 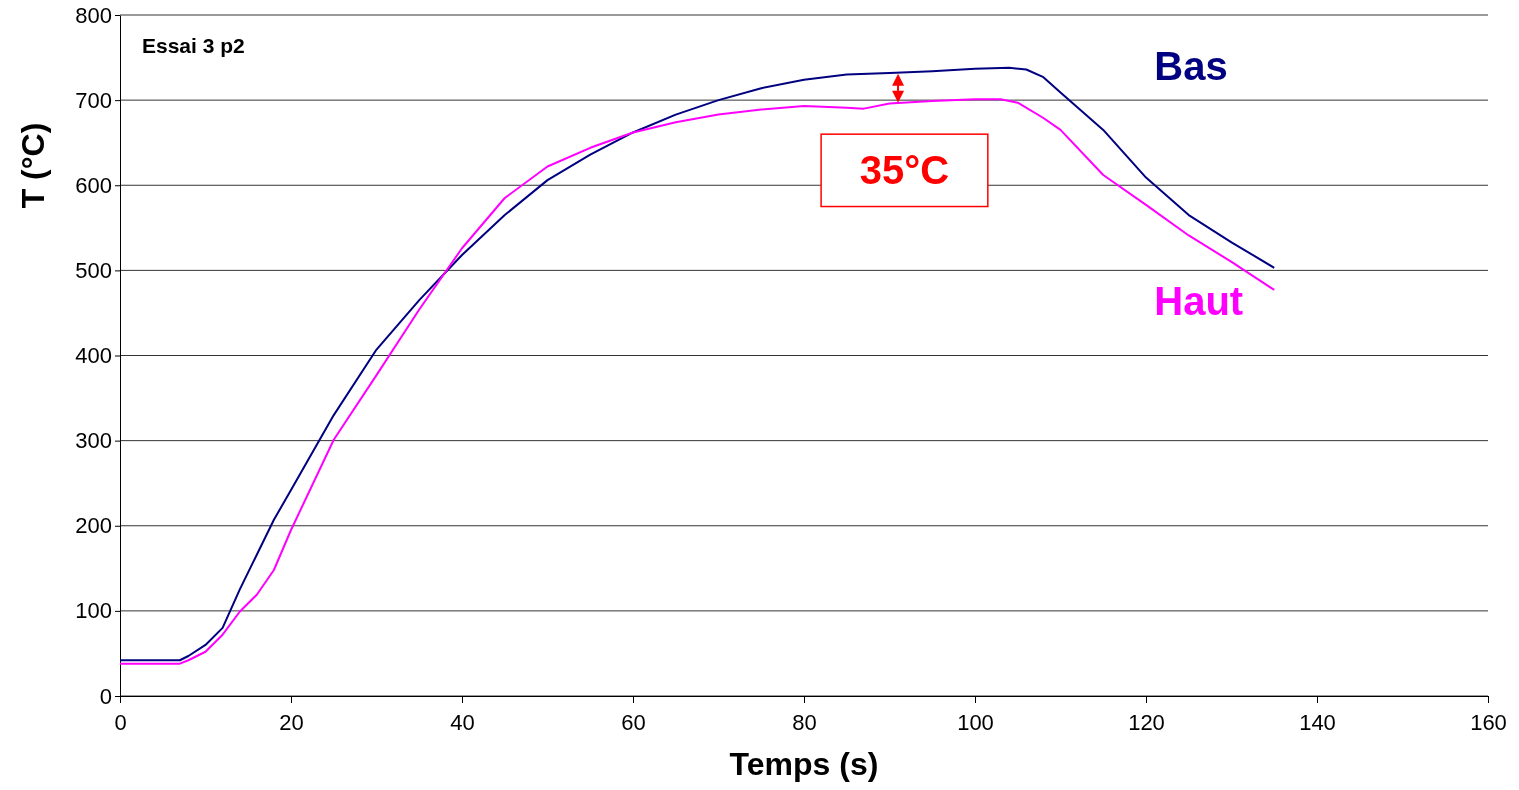 I want to click on x-tick-label: 100, so click(x=975, y=723).